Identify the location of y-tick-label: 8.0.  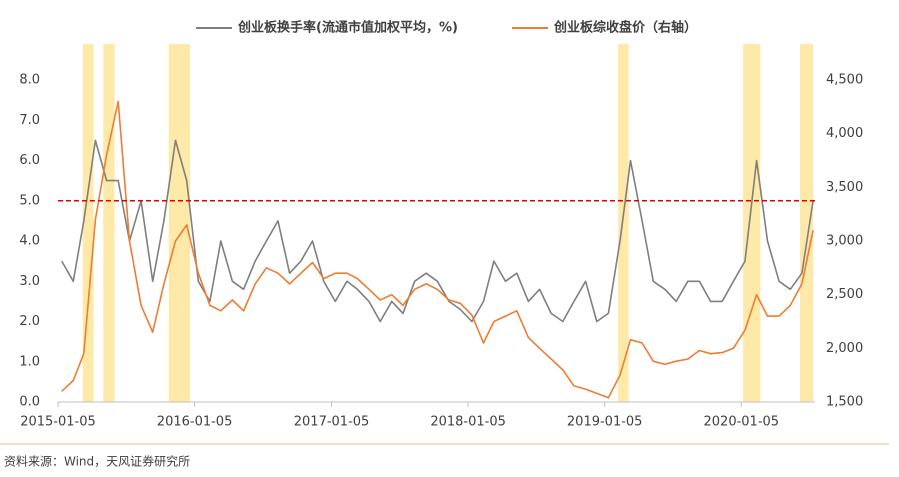
(29, 80).